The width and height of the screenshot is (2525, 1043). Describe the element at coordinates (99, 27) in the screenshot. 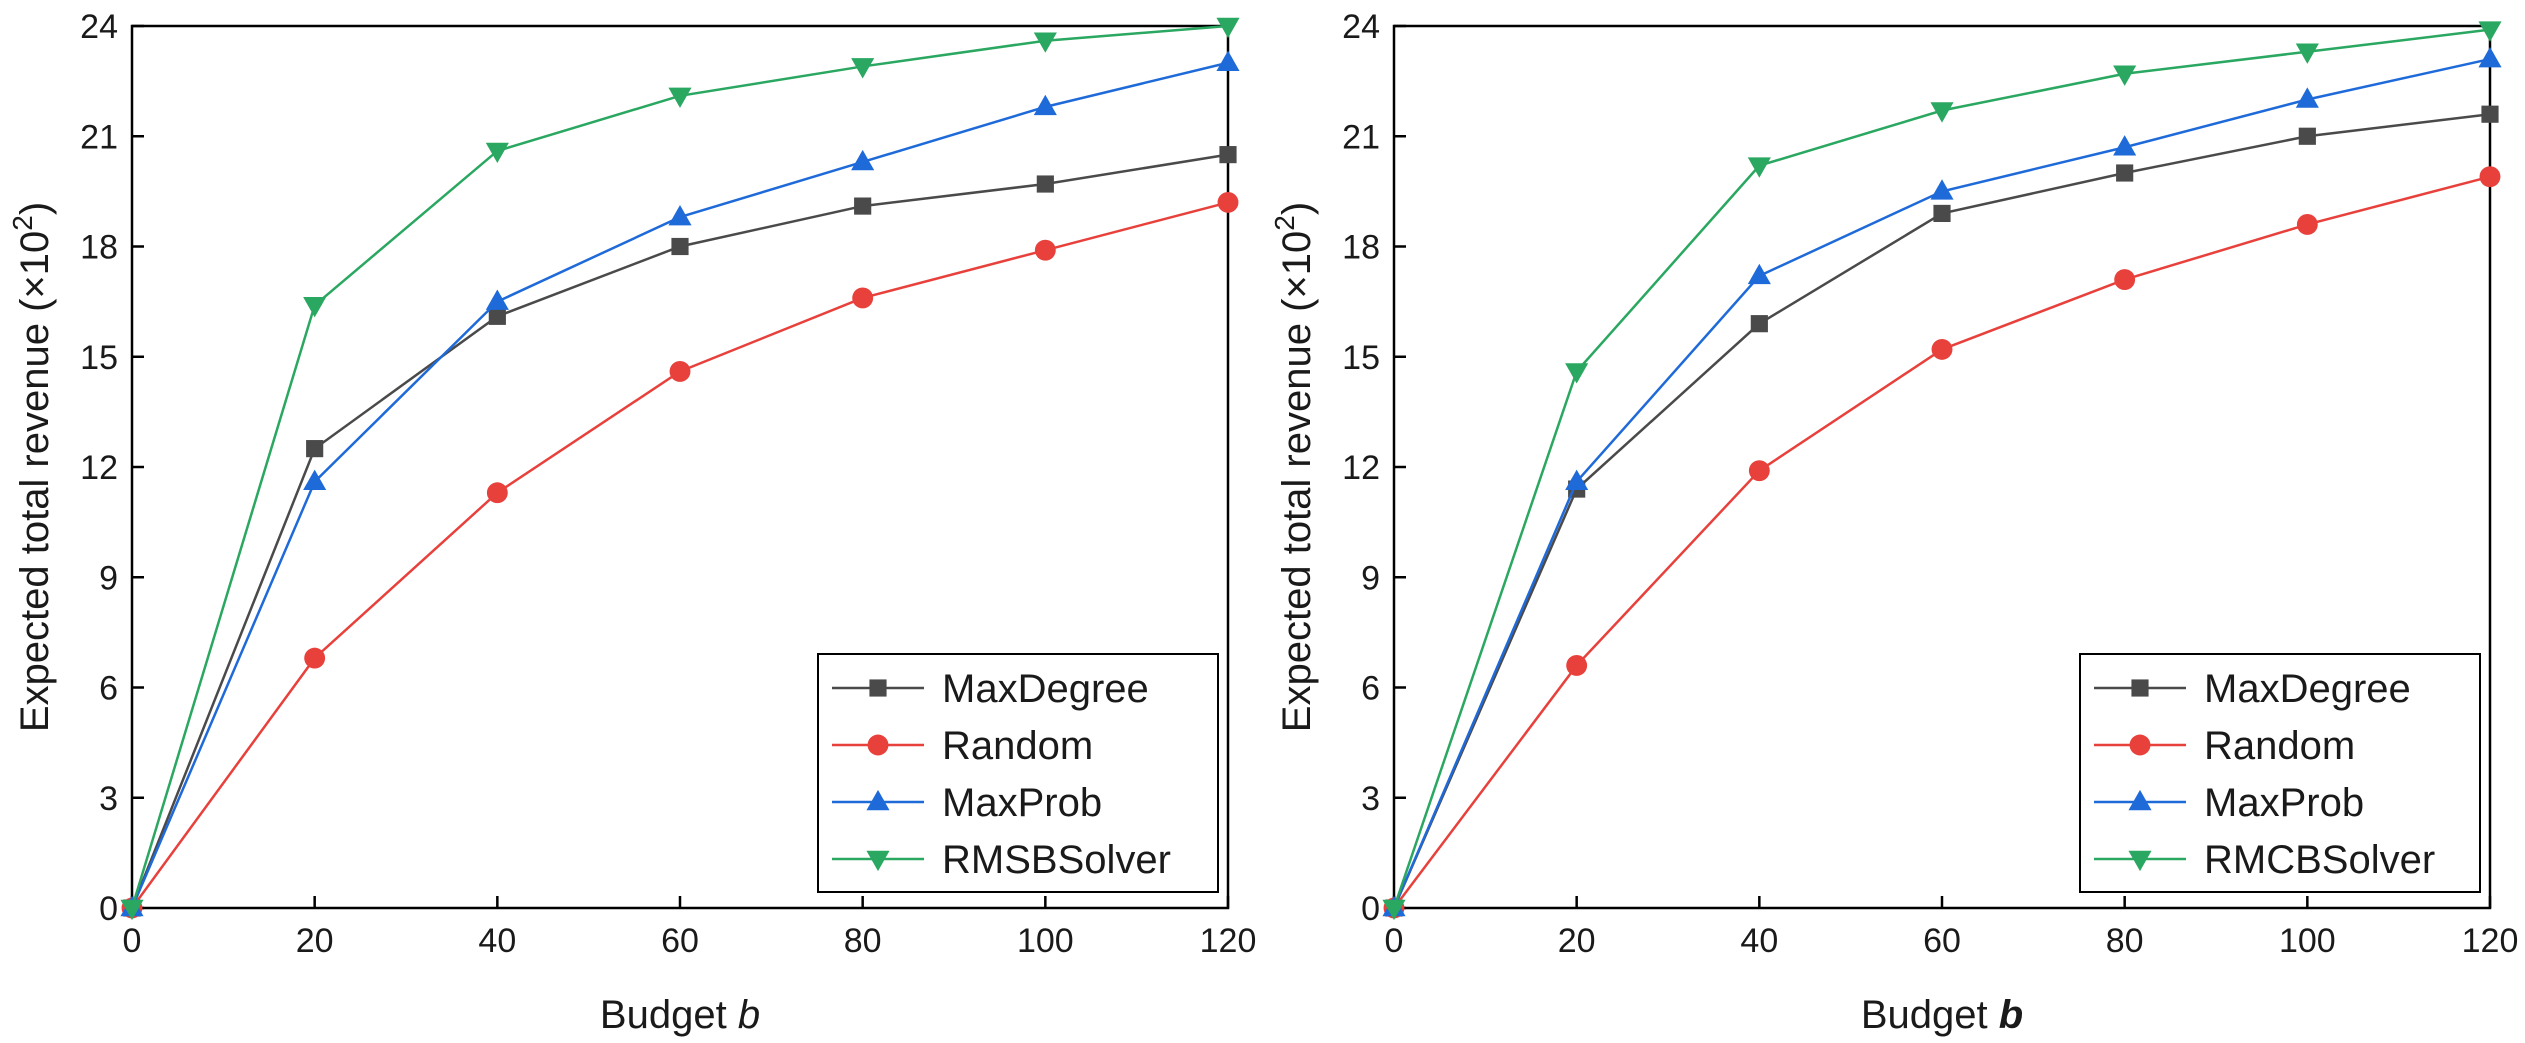

I see `y-tick-label: 24` at that location.